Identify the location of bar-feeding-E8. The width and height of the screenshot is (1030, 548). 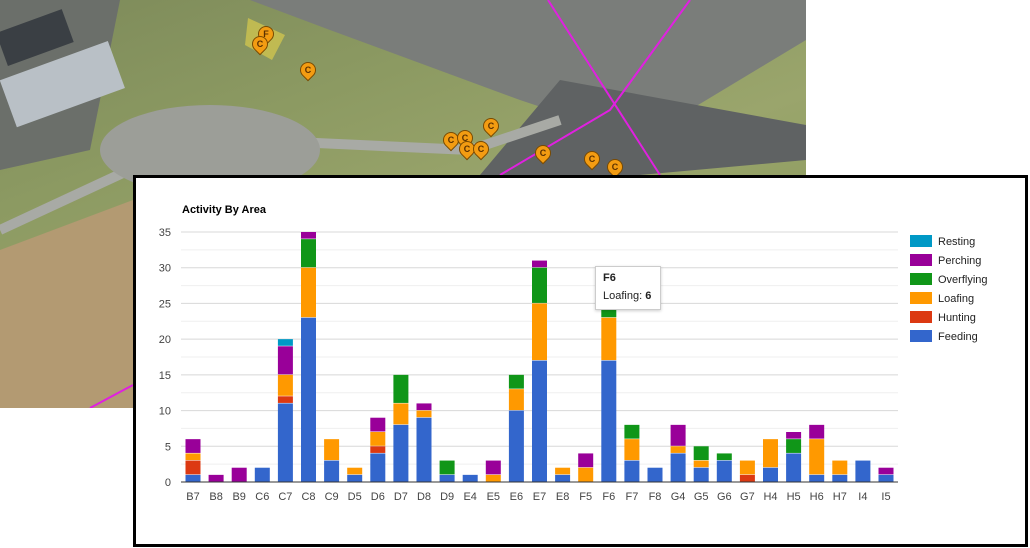
(563, 478).